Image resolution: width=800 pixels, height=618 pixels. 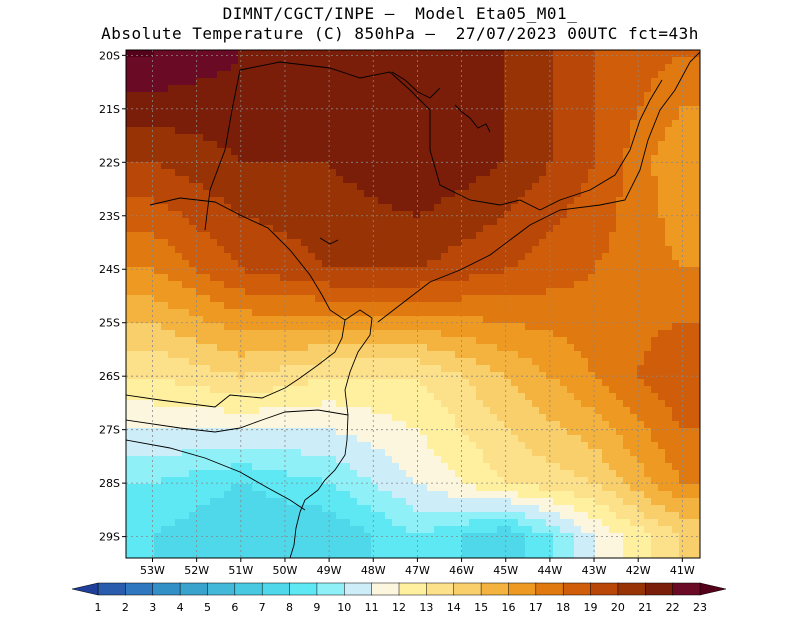 What do you see at coordinates (316, 607) in the screenshot?
I see `colorbar-label: 9` at bounding box center [316, 607].